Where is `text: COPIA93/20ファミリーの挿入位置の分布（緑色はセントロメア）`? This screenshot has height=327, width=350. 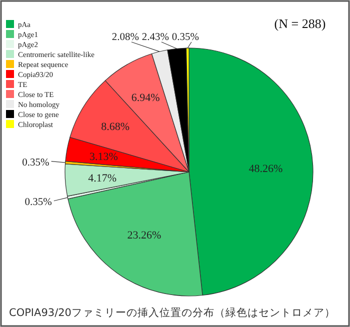 text: COPIA93/20ファミリーの挿入位置の分布（緑色はセントロメア） is located at coordinates (172, 312).